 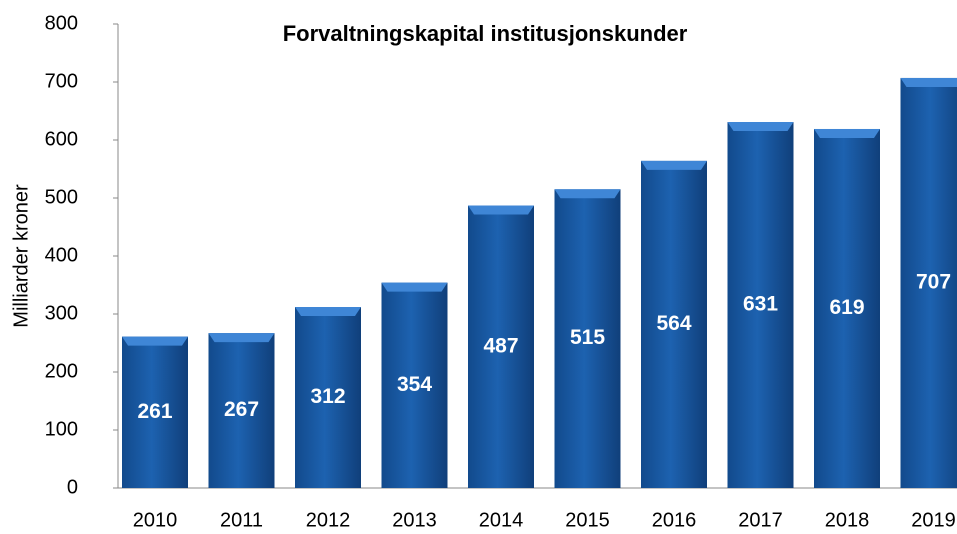 What do you see at coordinates (21, 256) in the screenshot?
I see `y-axis-label: Milliarder kroner` at bounding box center [21, 256].